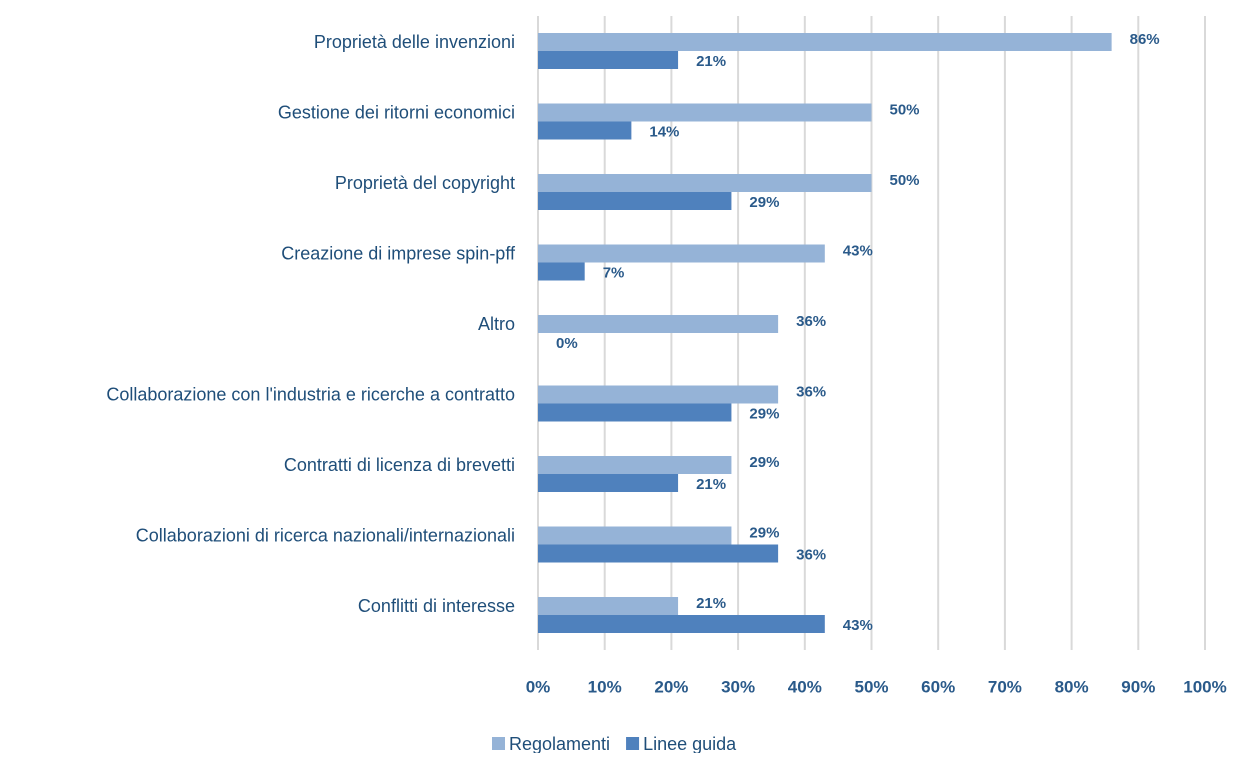 This screenshot has height=758, width=1234. Describe the element at coordinates (436, 606) in the screenshot. I see `category-label: Conflitti di interesse` at that location.